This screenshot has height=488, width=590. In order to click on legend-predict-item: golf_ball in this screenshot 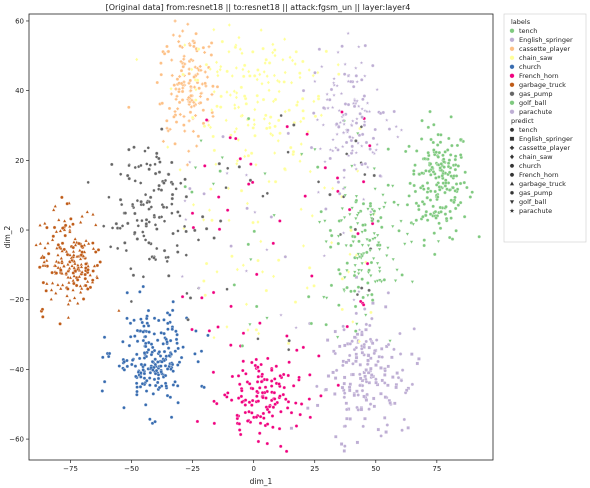, I will do `click(527, 202)`.